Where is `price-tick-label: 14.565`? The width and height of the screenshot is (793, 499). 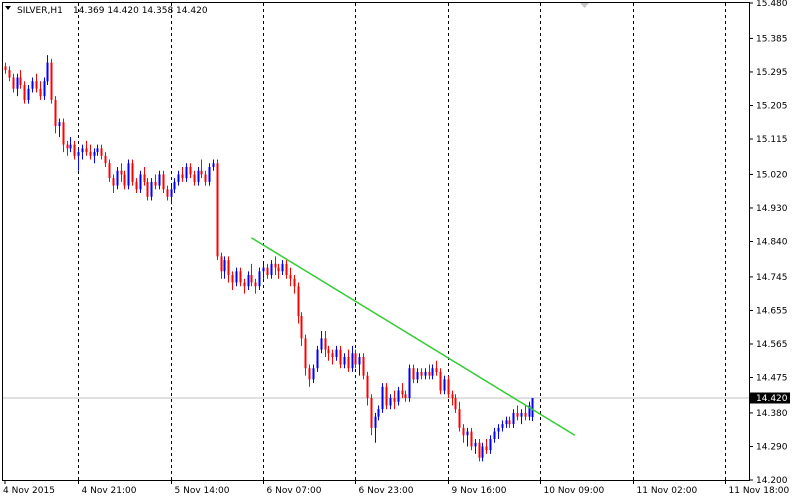 price-tick-label: 14.565 is located at coordinates (772, 345).